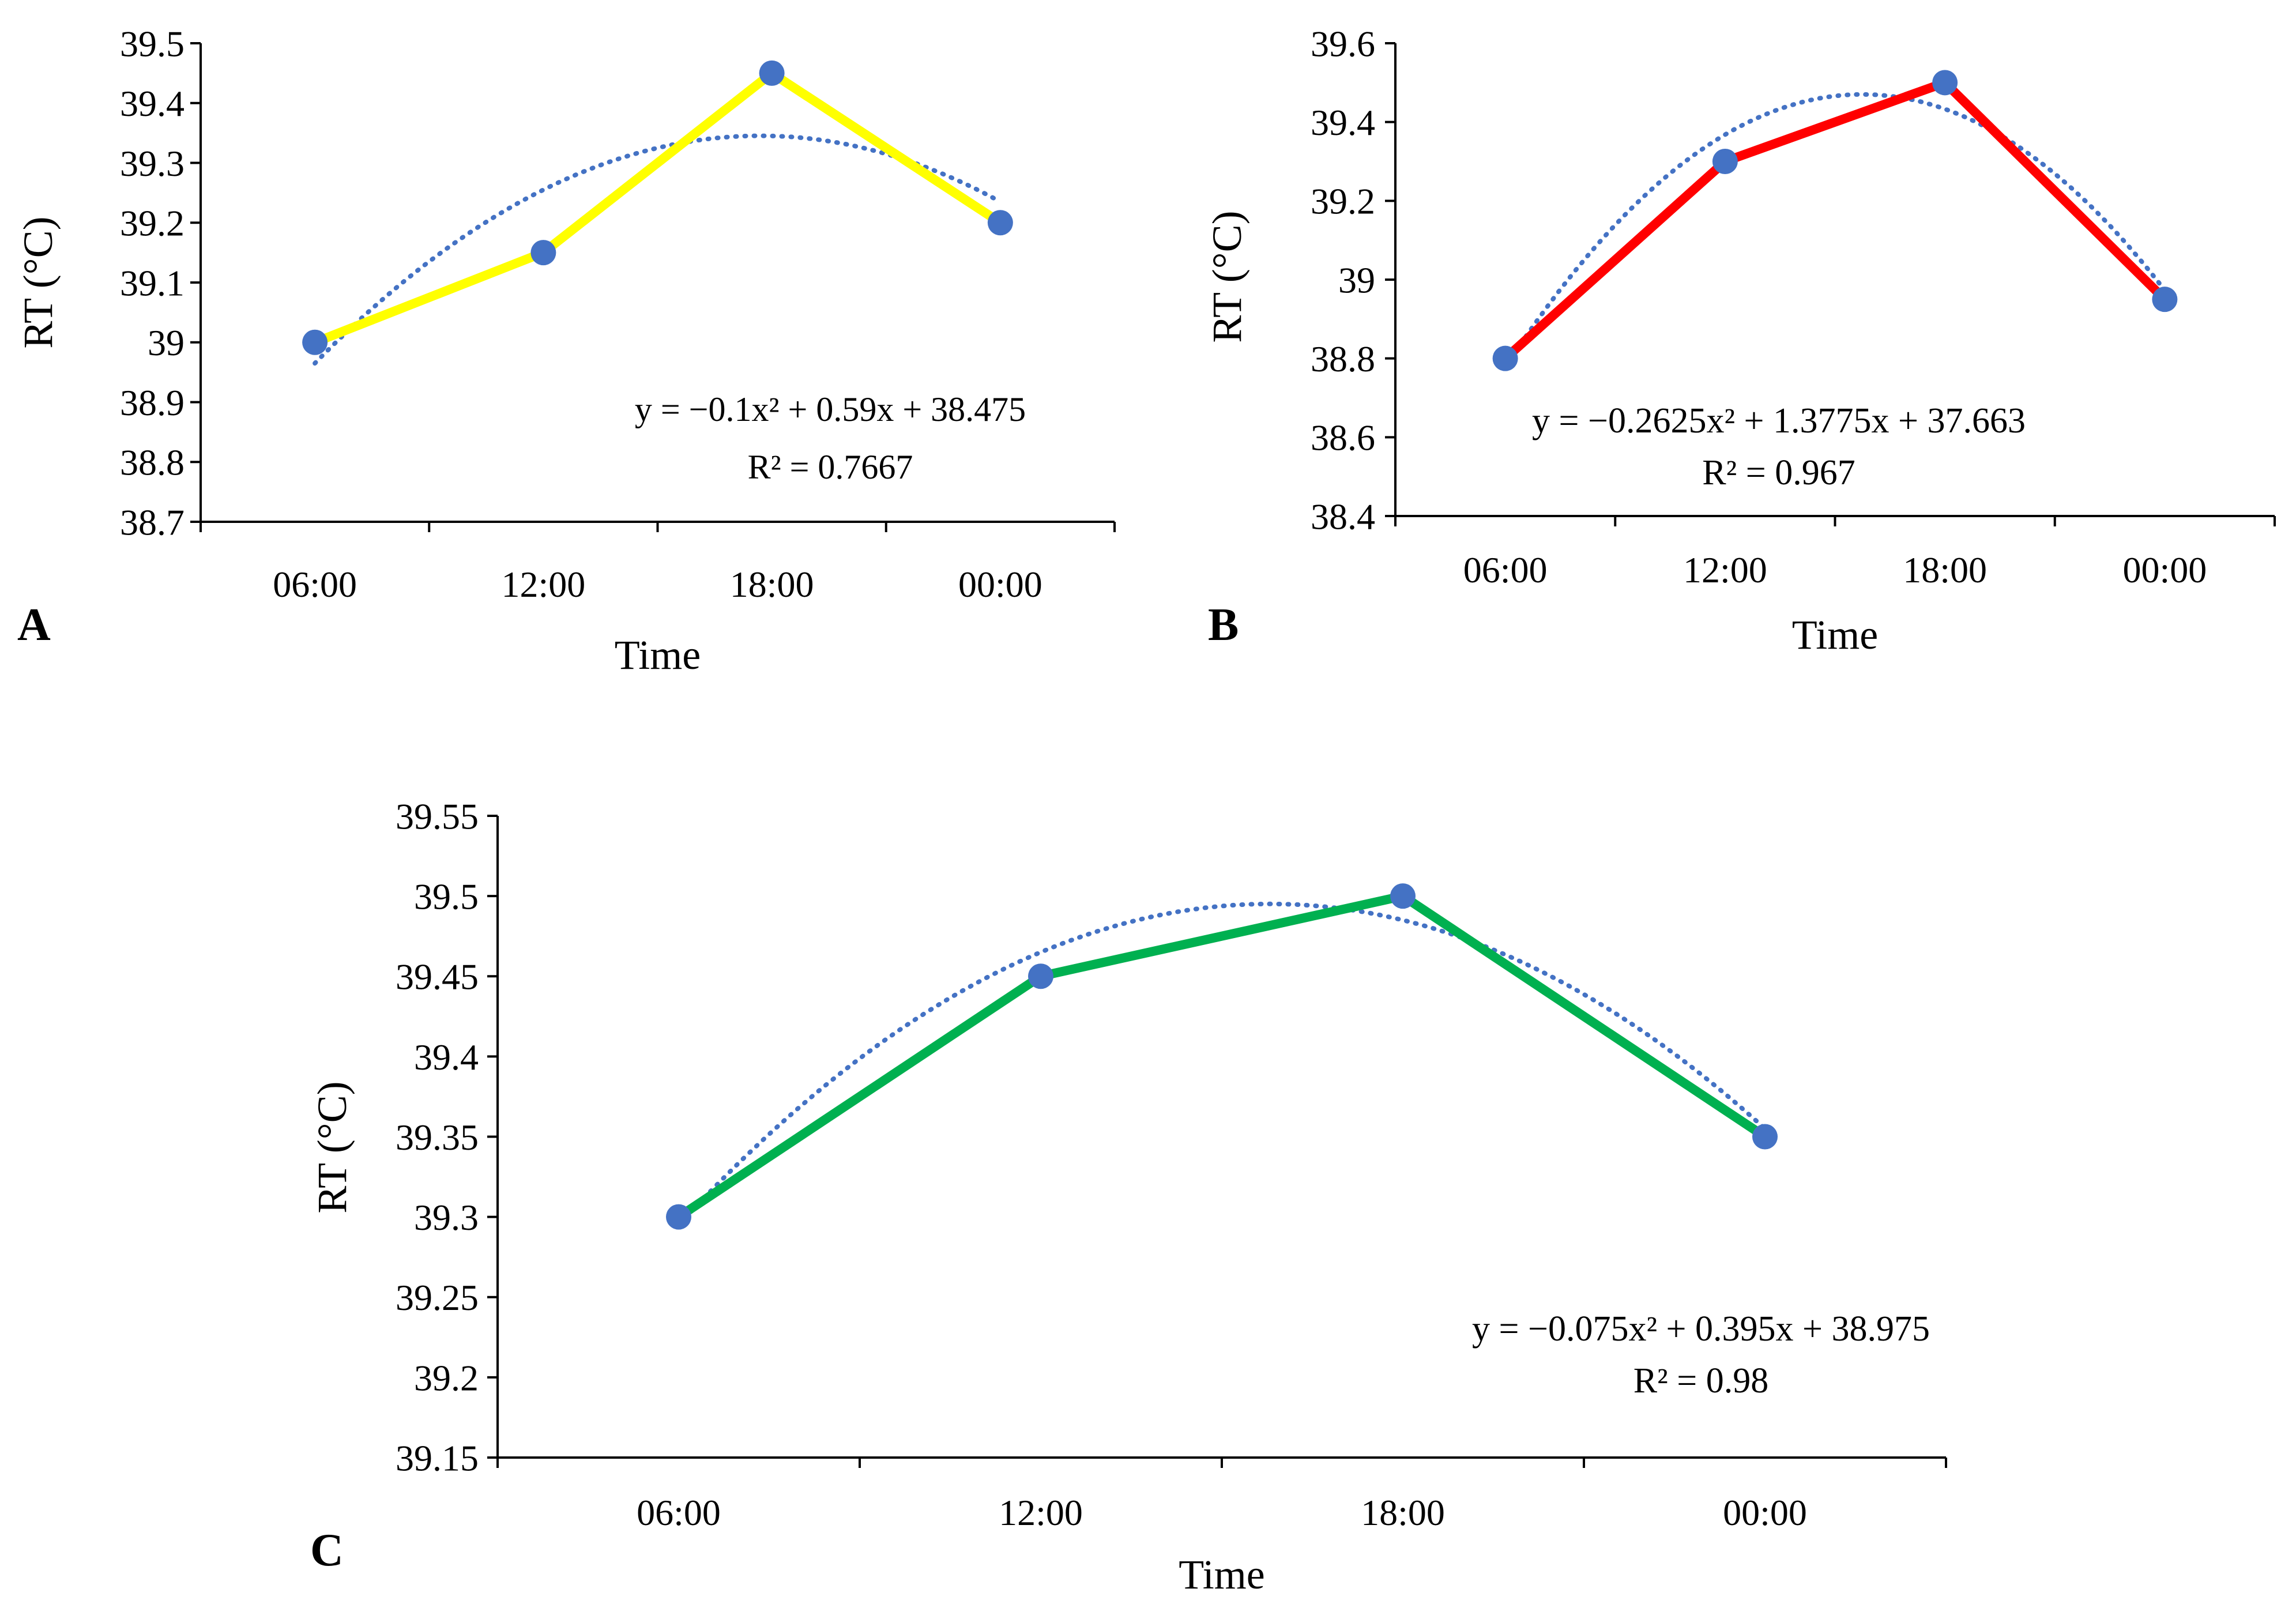 The height and width of the screenshot is (1604, 2296). Describe the element at coordinates (152, 282) in the screenshot. I see `y-tick-label: 39.1` at that location.